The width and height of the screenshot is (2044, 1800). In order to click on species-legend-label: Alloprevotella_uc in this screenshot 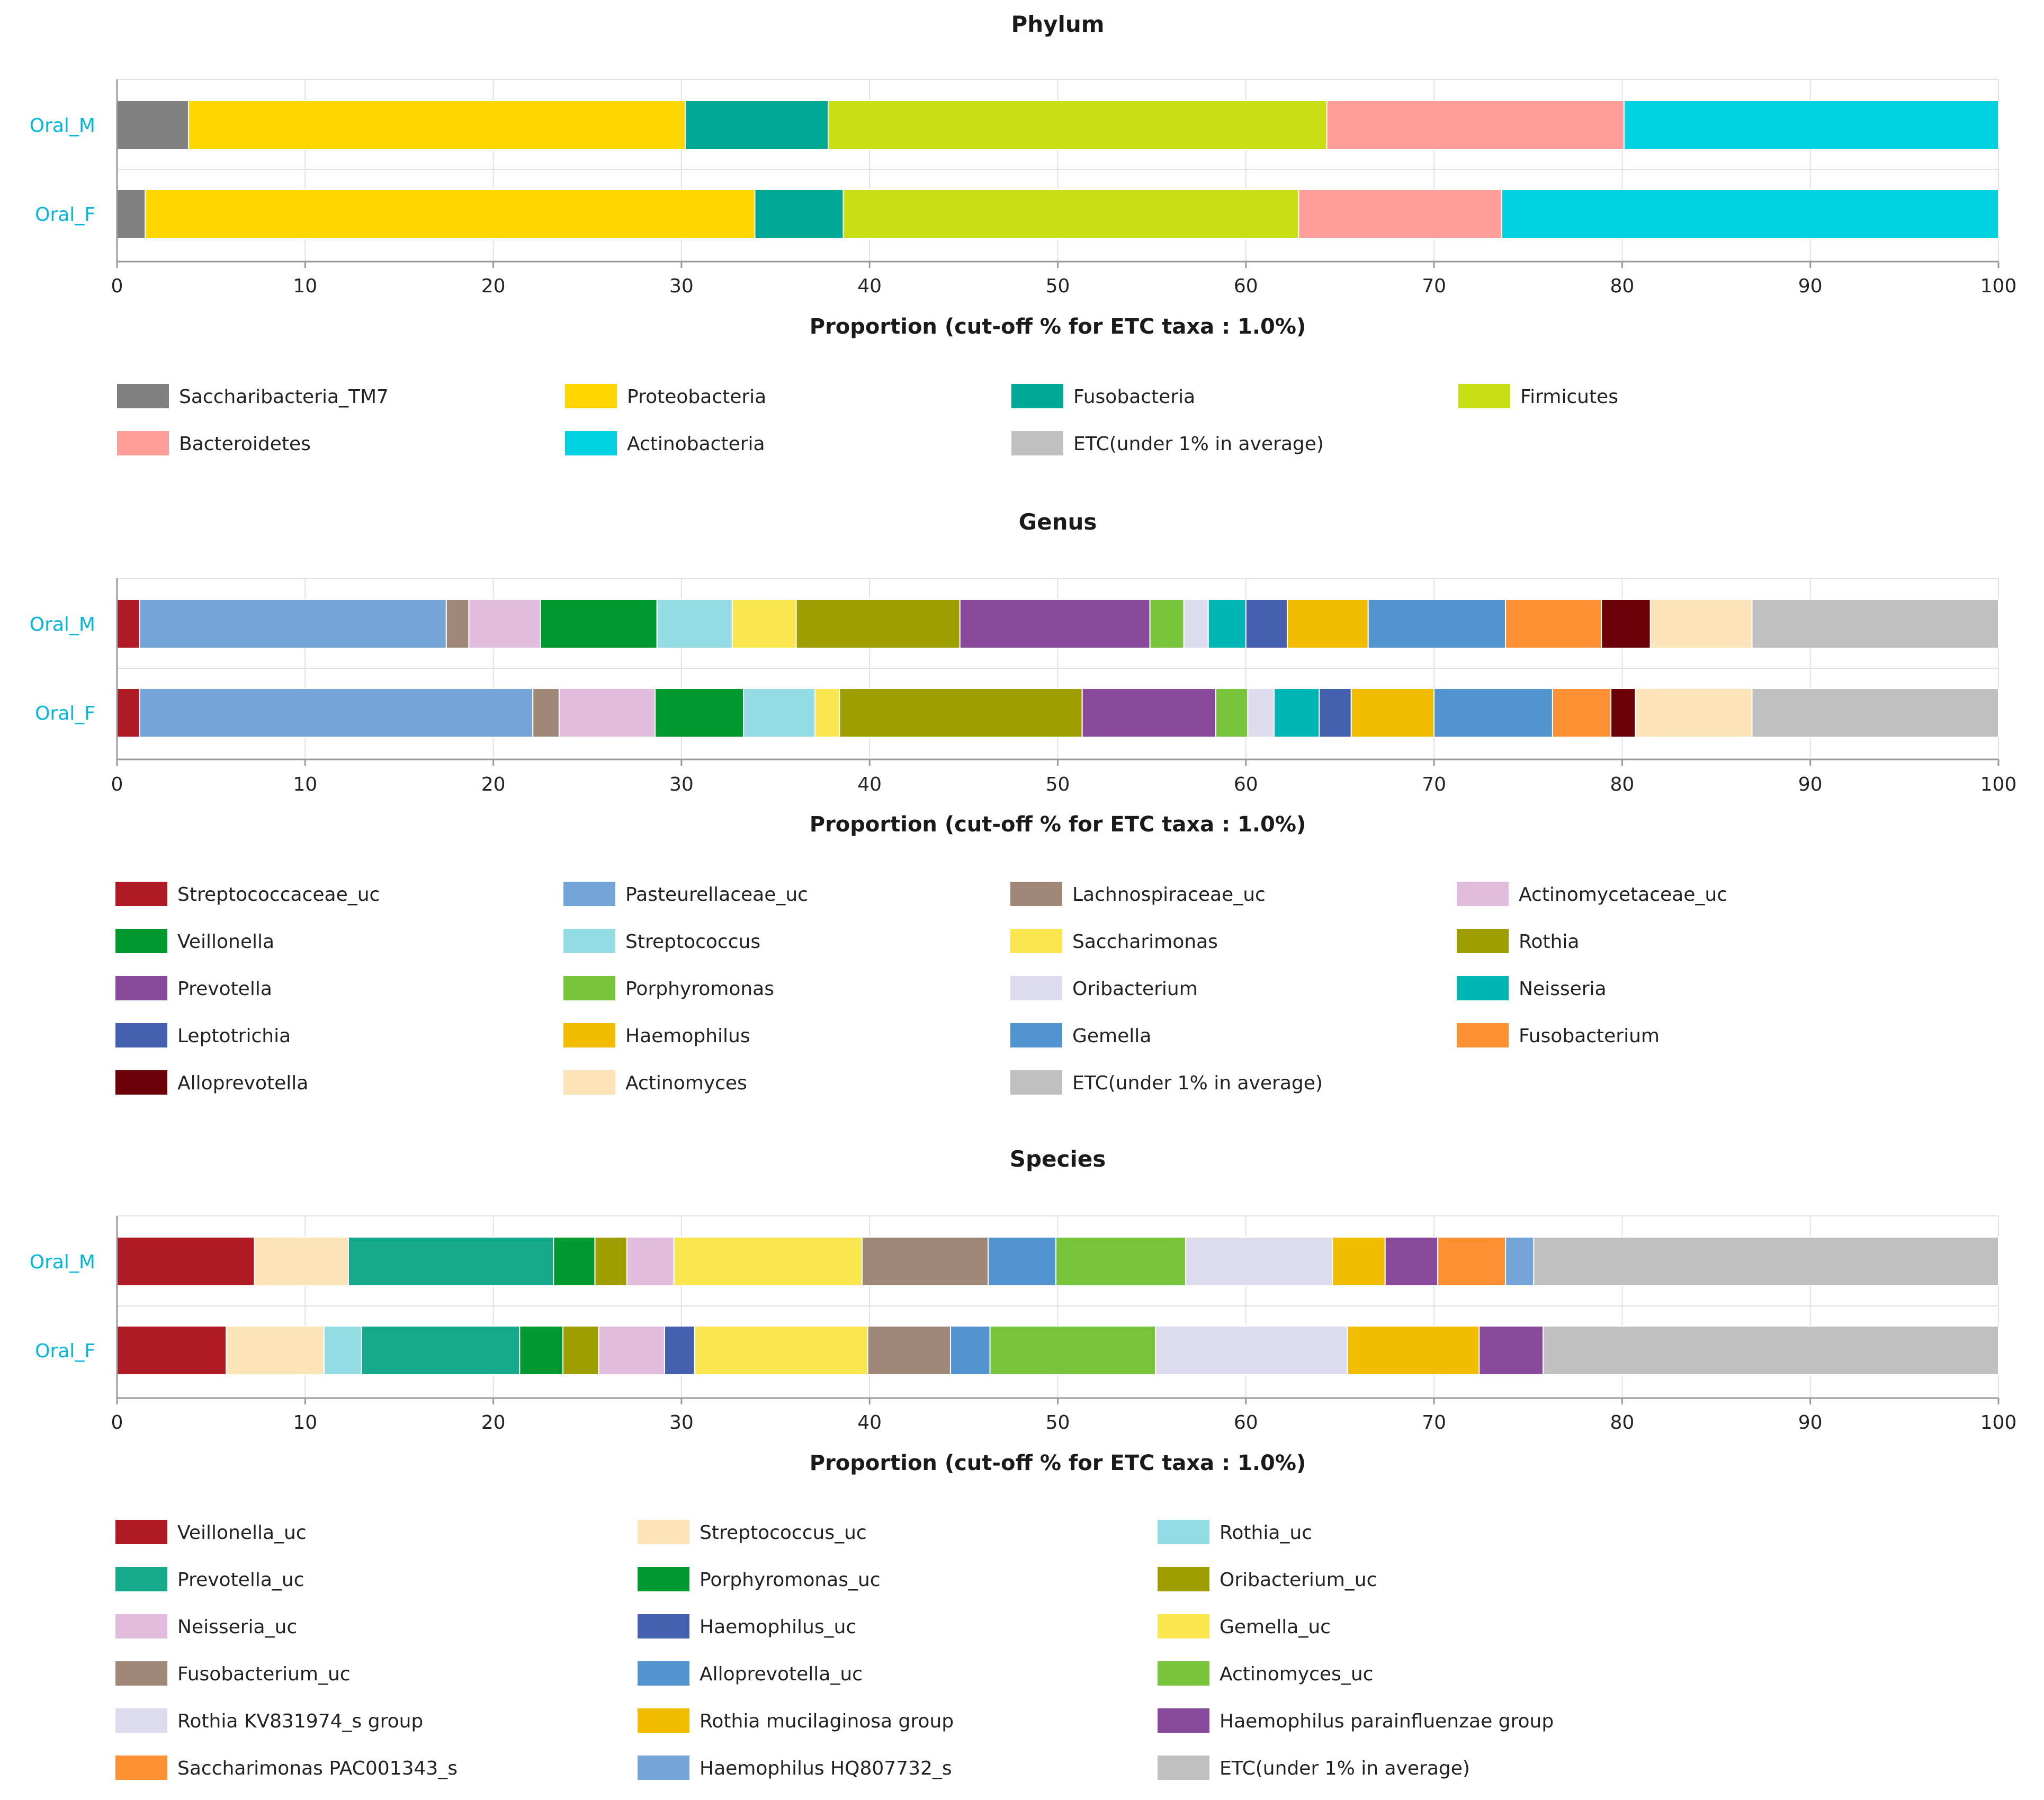, I will do `click(782, 1674)`.